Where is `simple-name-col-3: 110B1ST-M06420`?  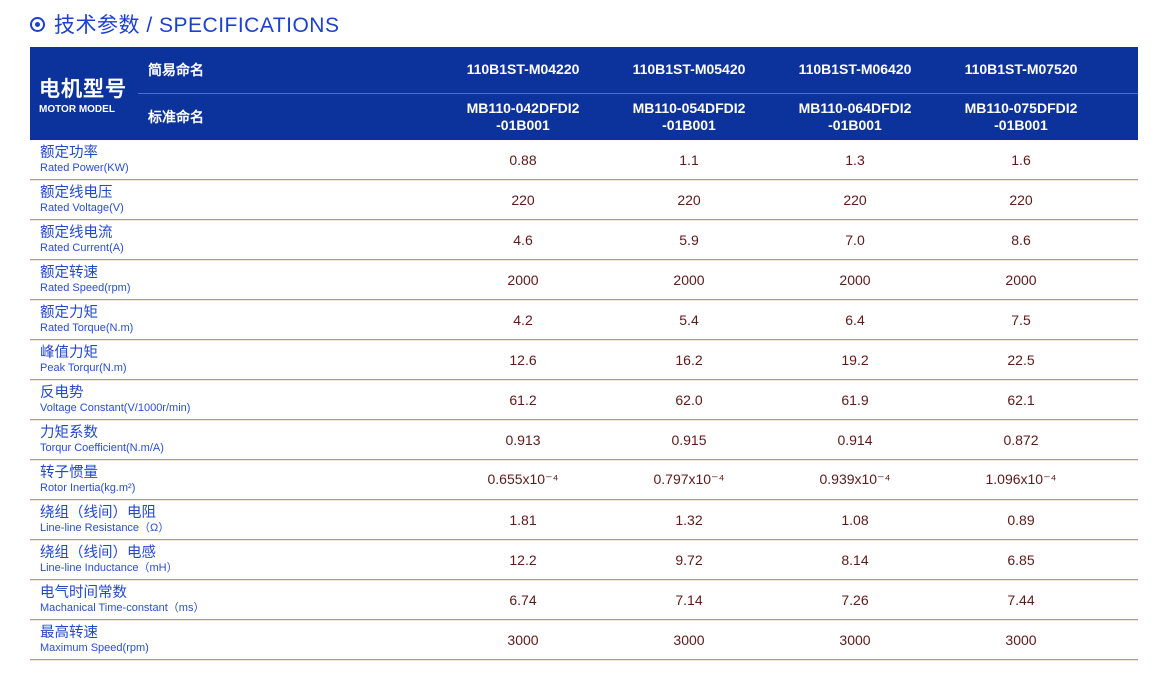
simple-name-col-3: 110B1ST-M06420 is located at coordinates (855, 69).